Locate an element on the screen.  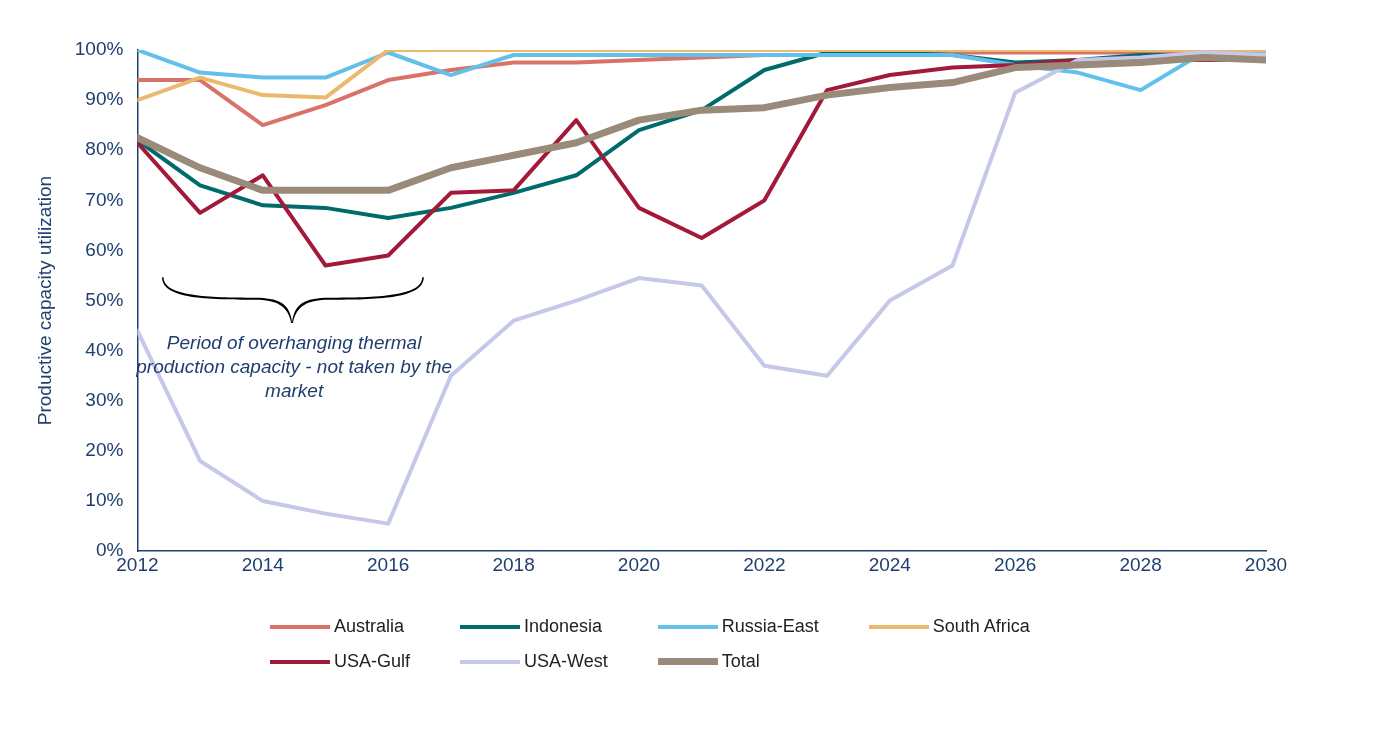
x-tick-label: 2018 is located at coordinates (513, 564).